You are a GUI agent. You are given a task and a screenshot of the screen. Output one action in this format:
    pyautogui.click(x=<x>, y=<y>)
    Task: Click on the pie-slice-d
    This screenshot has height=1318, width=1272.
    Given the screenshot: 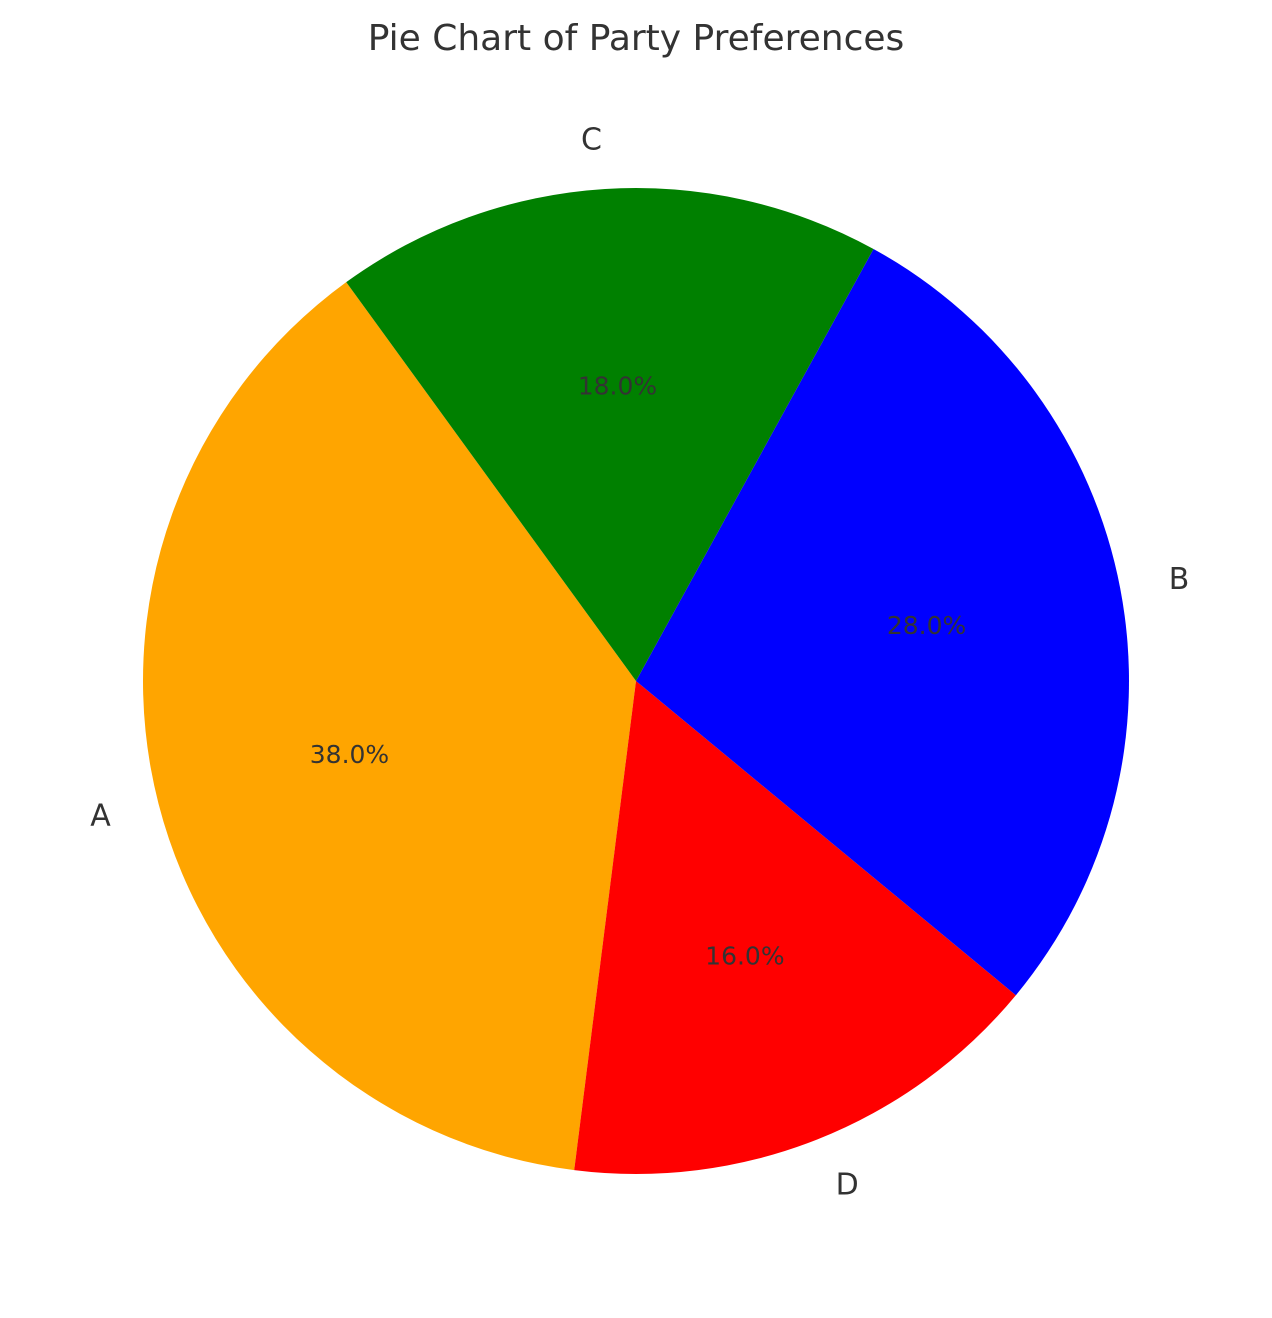 What is the action you would take?
    pyautogui.click(x=795, y=927)
    